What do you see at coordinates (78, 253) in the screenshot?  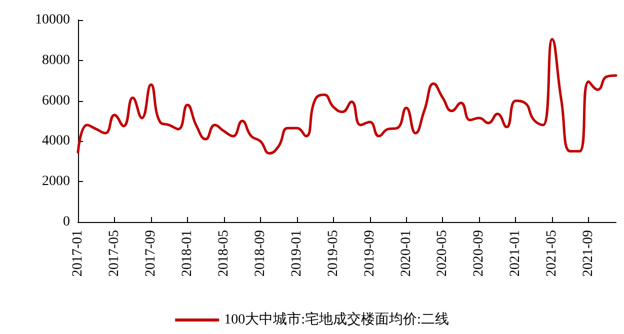 I see `x-tick-label: 2017-01` at bounding box center [78, 253].